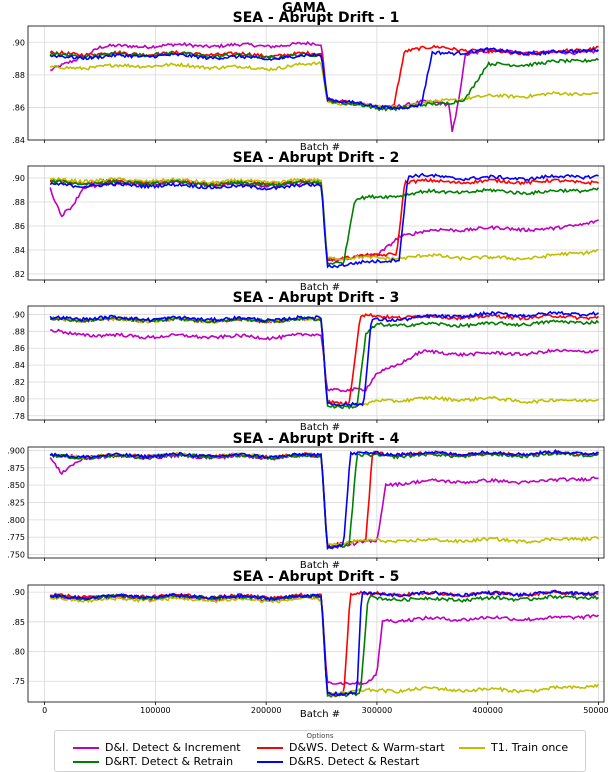 The height and width of the screenshot is (772, 608). Describe the element at coordinates (320, 736) in the screenshot. I see `legend-title: Options` at that location.